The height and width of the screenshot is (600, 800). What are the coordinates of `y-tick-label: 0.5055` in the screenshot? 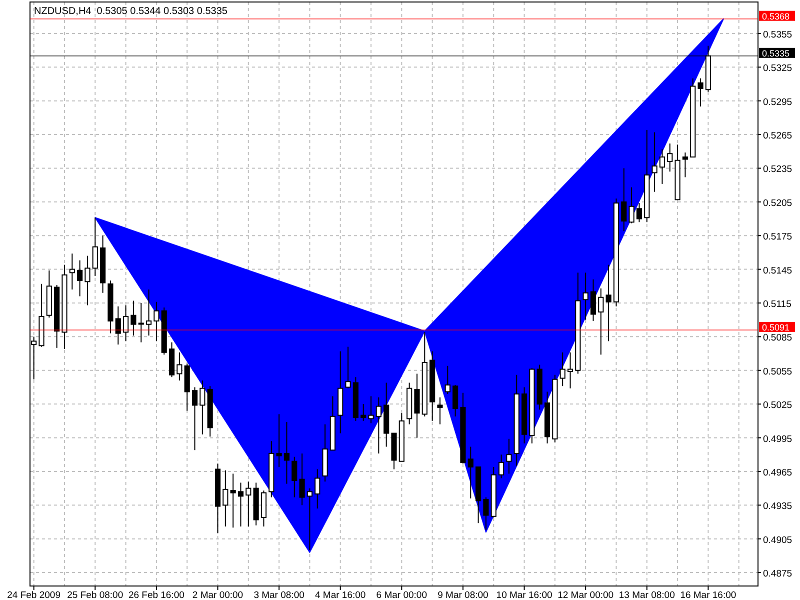 It's located at (777, 372).